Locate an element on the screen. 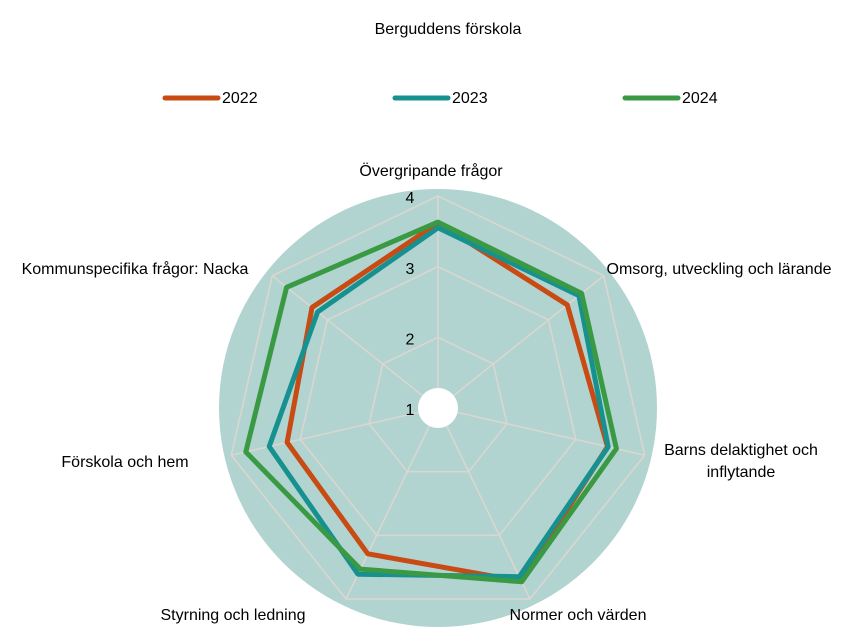  category-label: Förskola och hem is located at coordinates (125, 462).